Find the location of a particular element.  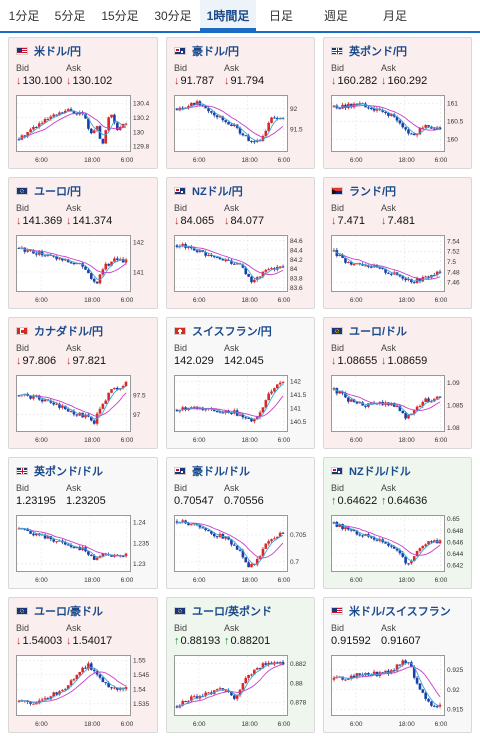

pair-title: 米ドル/円 is located at coordinates (48, 51).